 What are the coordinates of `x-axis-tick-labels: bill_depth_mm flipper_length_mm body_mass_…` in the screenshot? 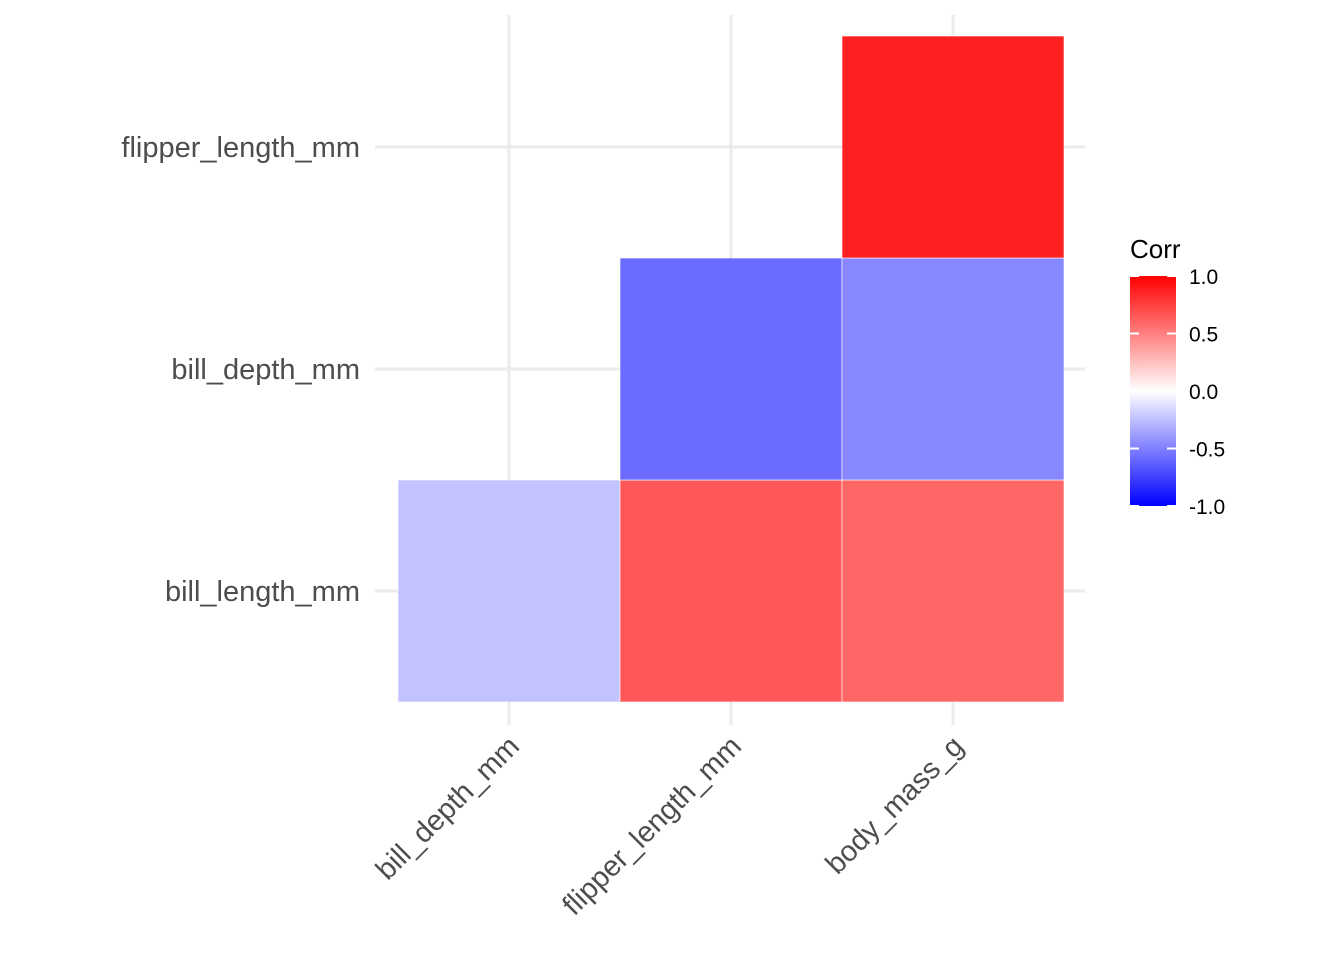 It's located at (670, 814).